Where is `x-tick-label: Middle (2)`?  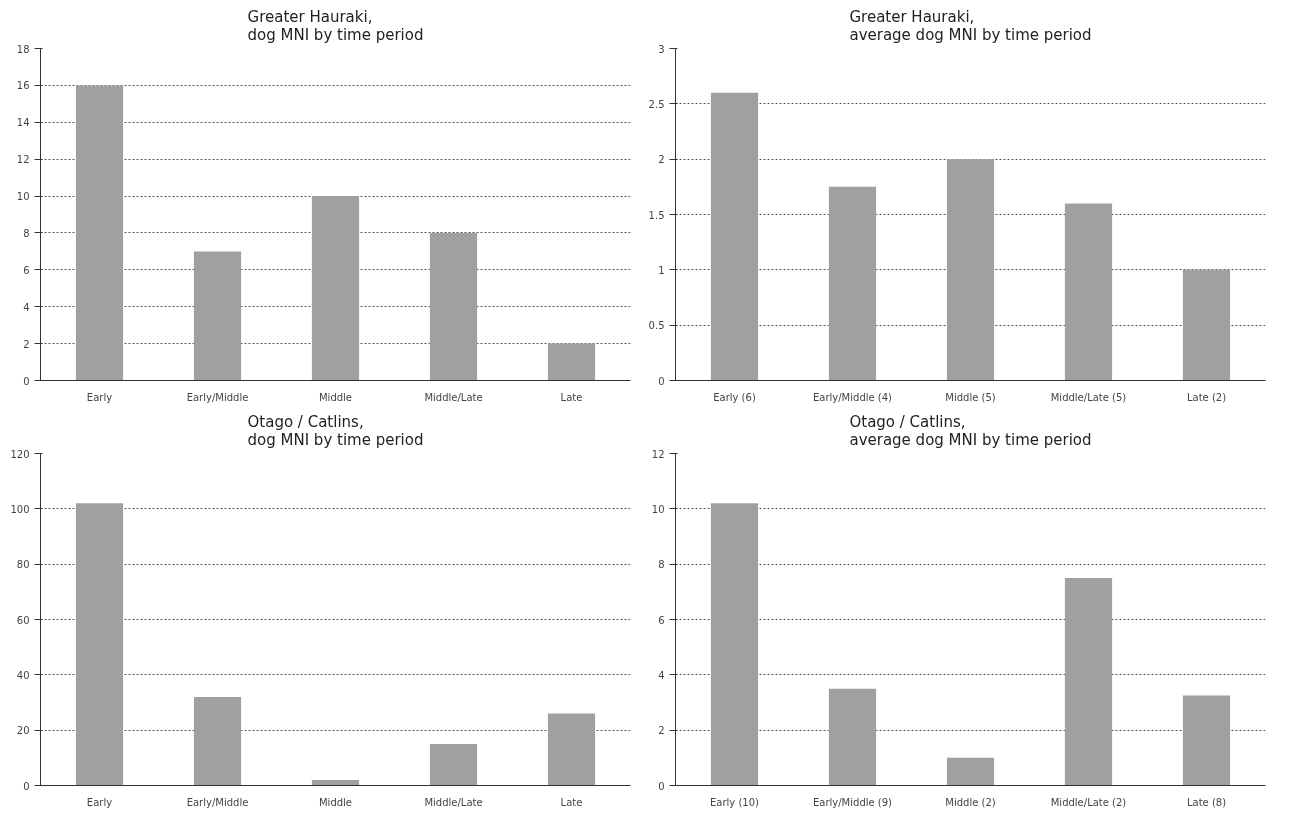 x-tick-label: Middle (2) is located at coordinates (970, 802).